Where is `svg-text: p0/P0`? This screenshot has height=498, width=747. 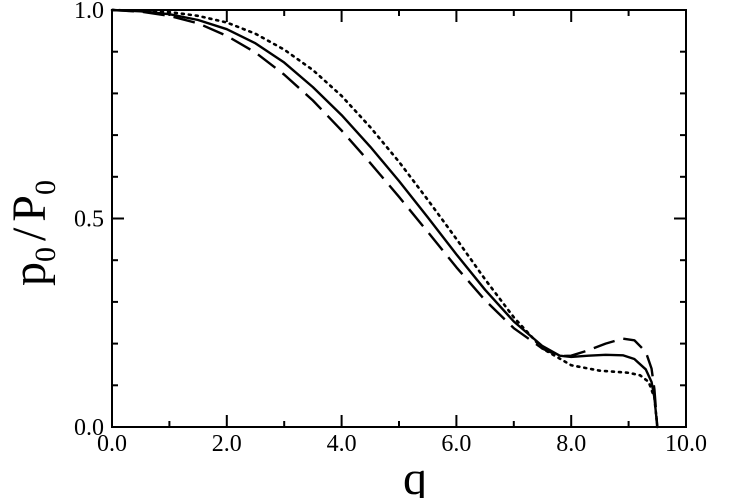 svg-text: p0/P0 is located at coordinates (32, 233).